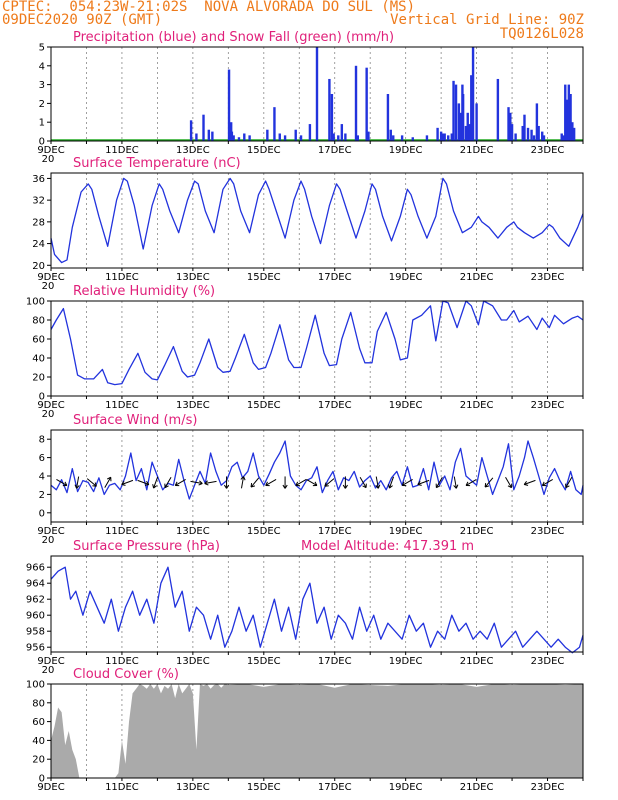 The width and height of the screenshot is (618, 800). I want to click on header-model-id: TQ0126L028, so click(541, 34).